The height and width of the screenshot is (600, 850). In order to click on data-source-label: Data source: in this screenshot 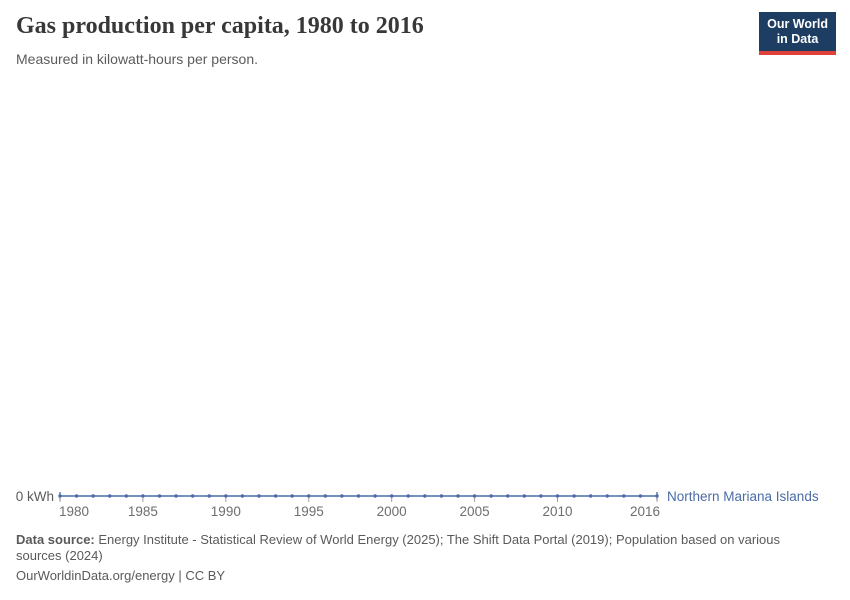, I will do `click(55, 539)`.